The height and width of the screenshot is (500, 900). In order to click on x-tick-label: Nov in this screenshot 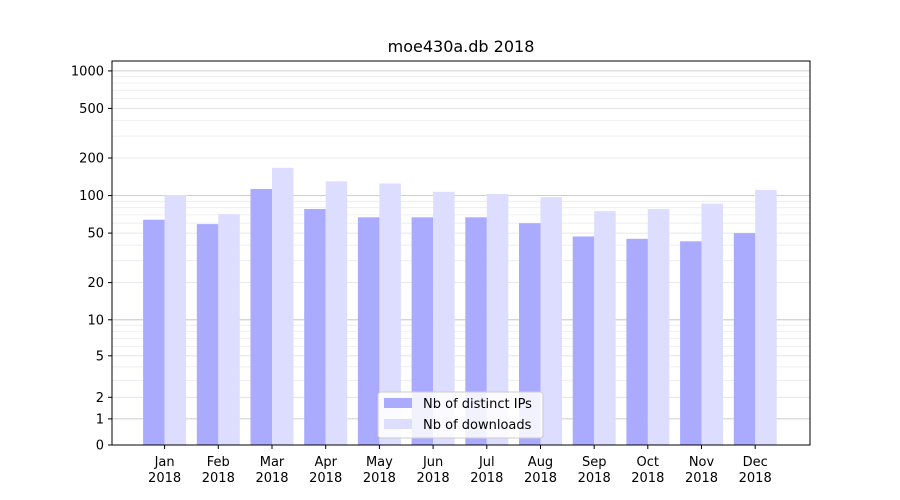, I will do `click(702, 462)`.